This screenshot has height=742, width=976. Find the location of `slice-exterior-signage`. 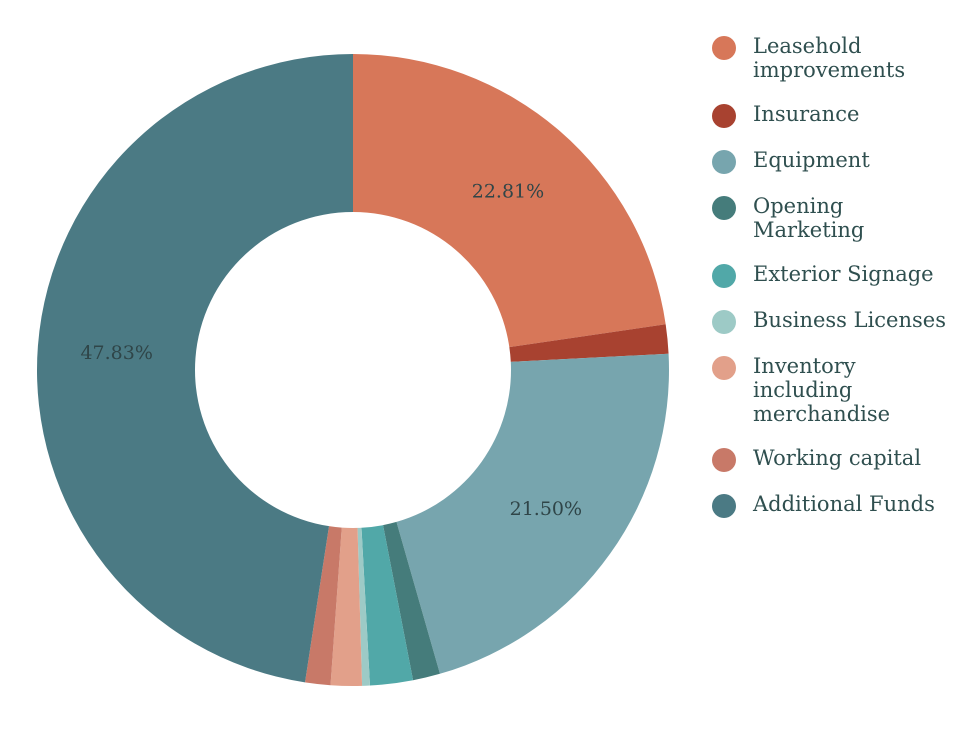

slice-exterior-signage is located at coordinates (387, 605).